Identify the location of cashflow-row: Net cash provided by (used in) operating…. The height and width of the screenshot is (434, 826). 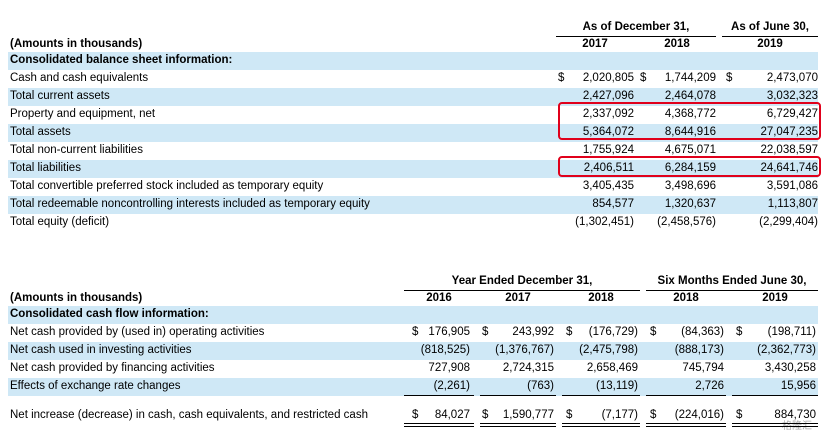
(413, 333).